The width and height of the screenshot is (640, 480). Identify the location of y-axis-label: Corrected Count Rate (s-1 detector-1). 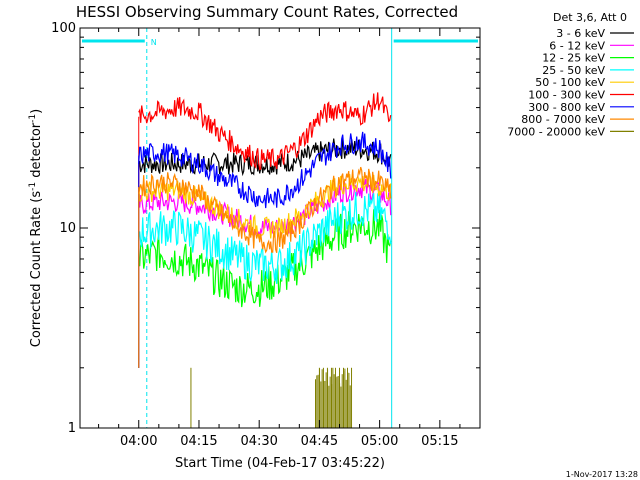
(36, 228).